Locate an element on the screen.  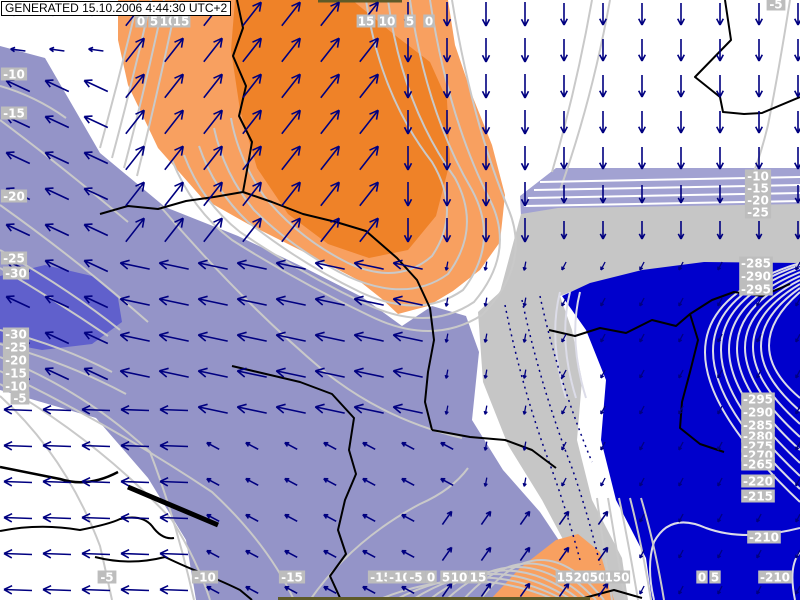
contour-label: 10 is located at coordinates (387, 22).